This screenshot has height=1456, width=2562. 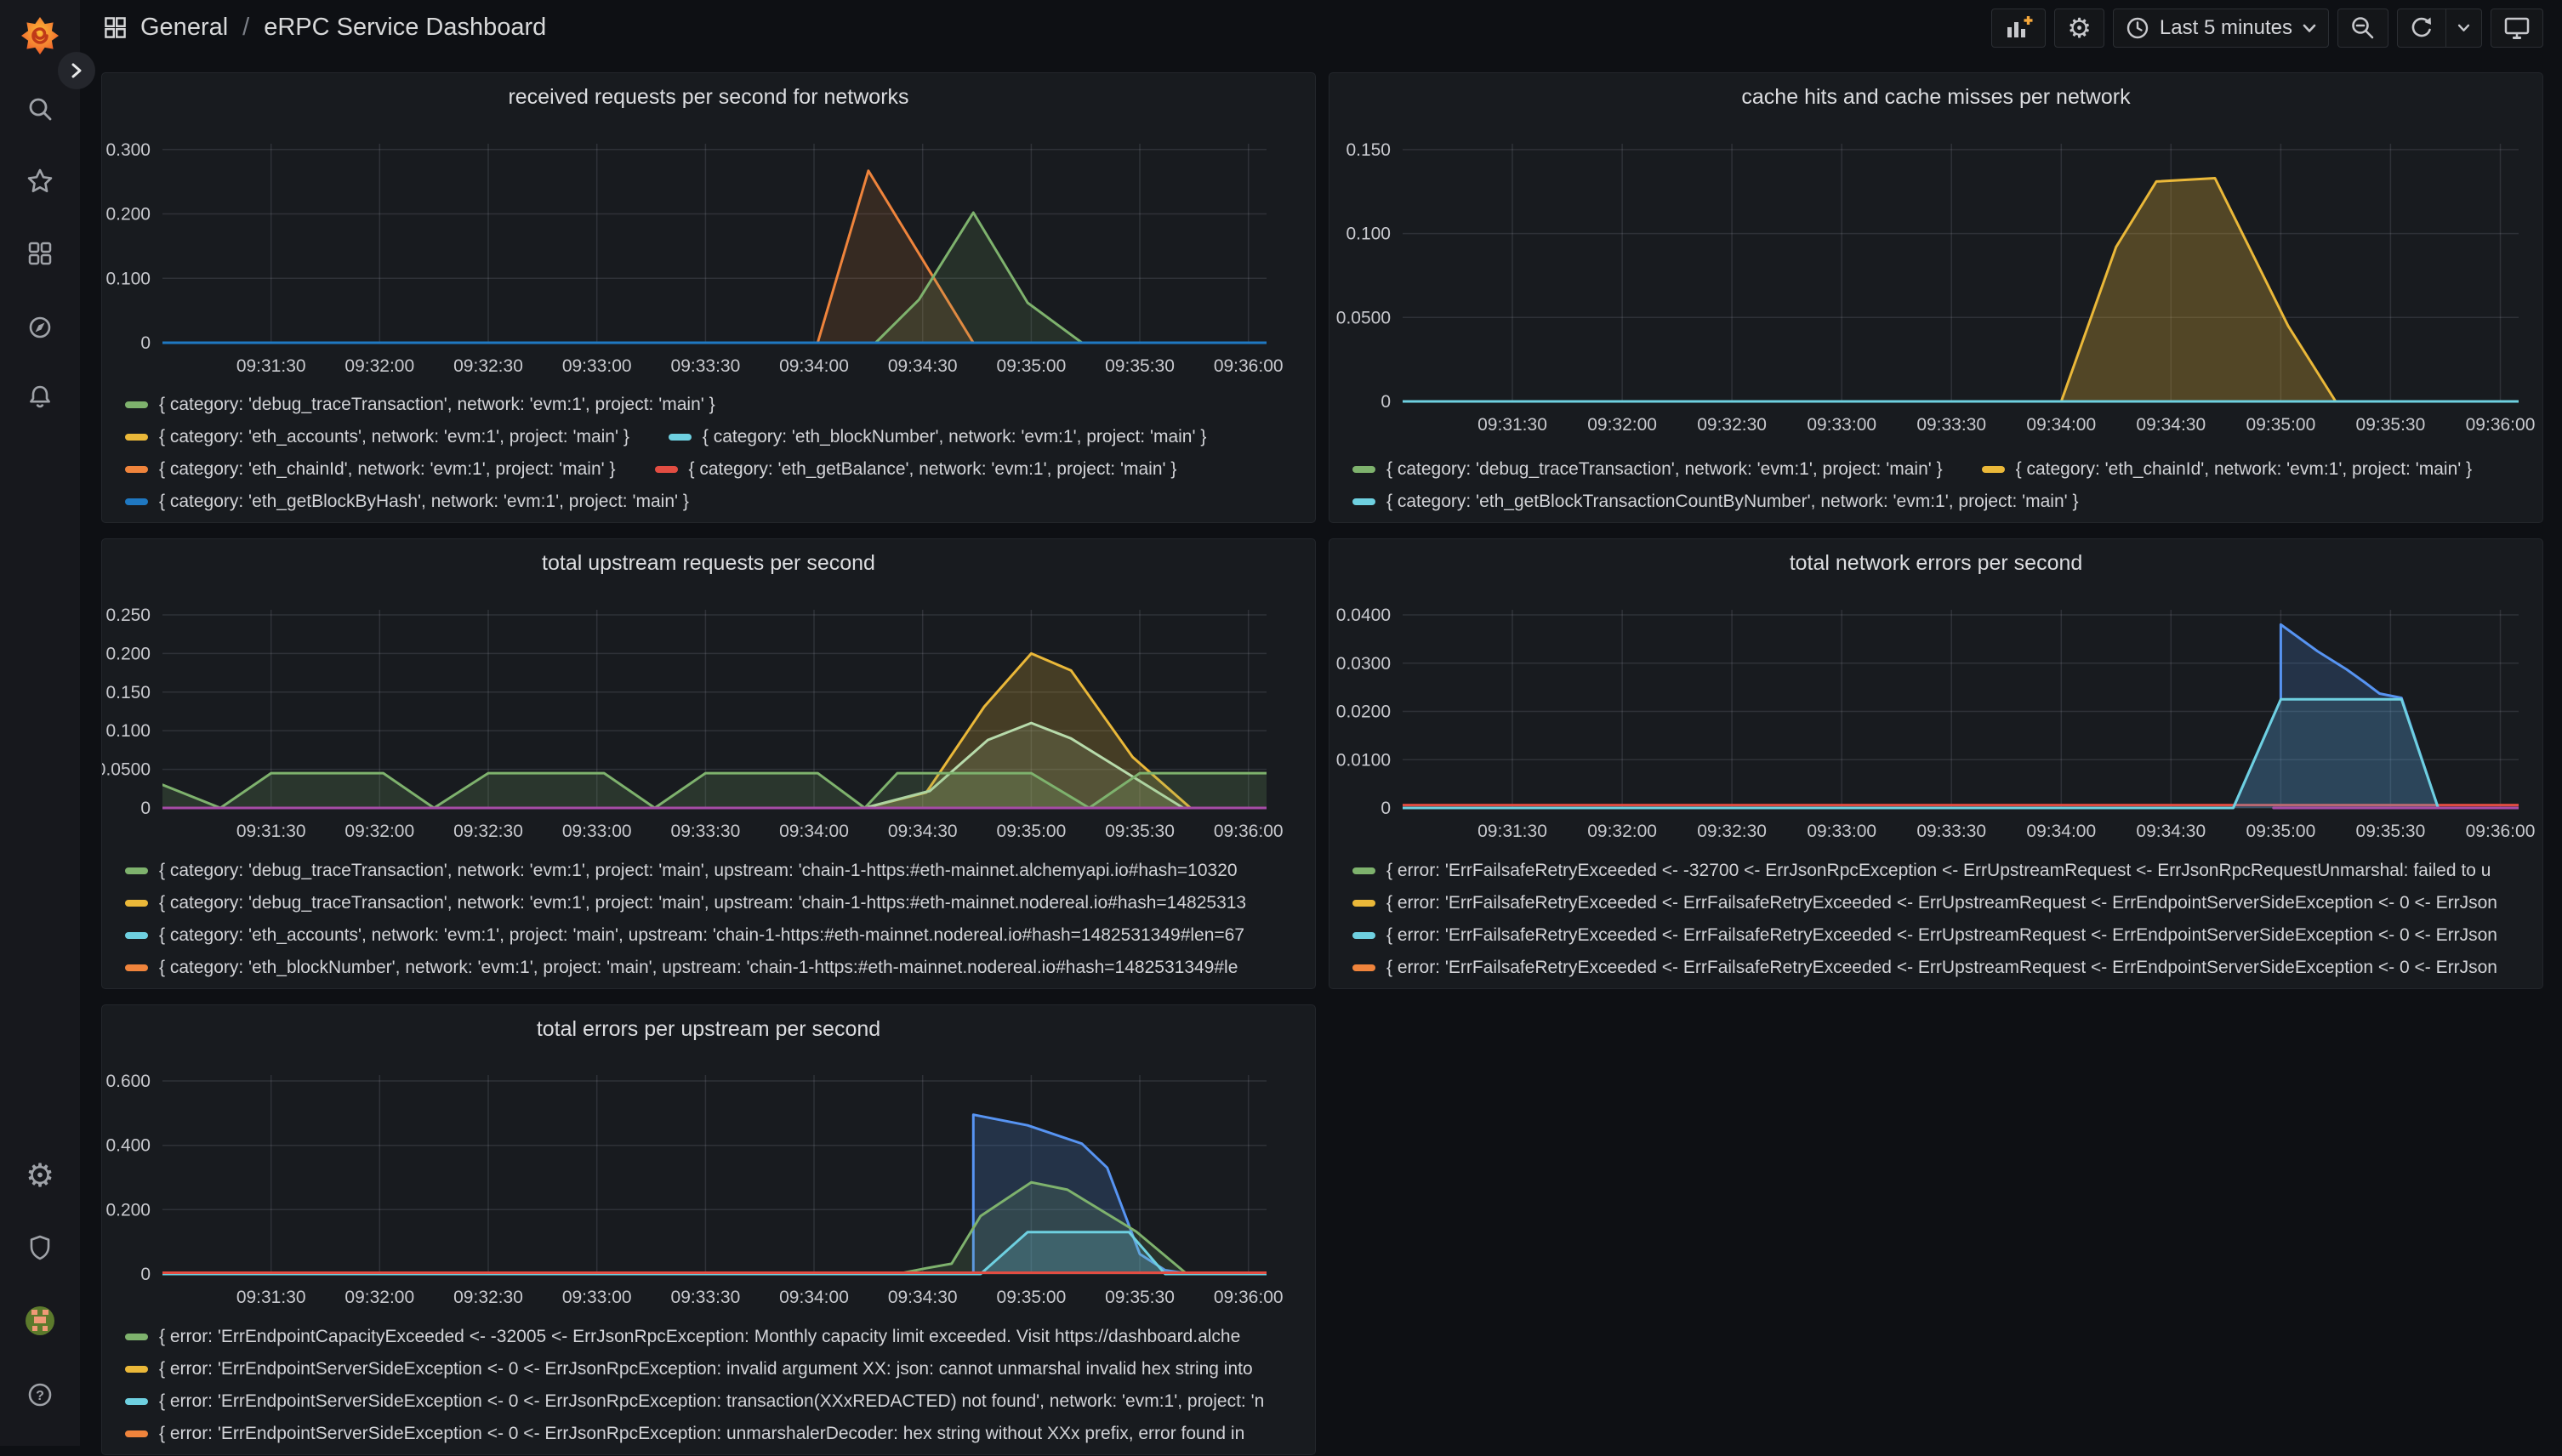 I want to click on svg-text: 09:36:00, so click(x=1249, y=1297).